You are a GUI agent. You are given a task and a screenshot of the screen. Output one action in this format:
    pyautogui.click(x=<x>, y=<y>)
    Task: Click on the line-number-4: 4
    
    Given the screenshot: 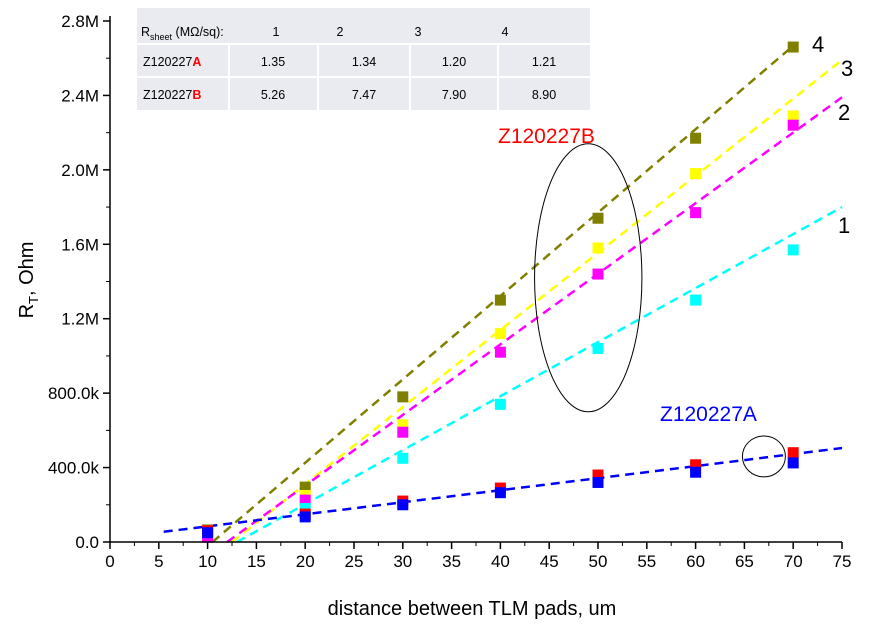 What is the action you would take?
    pyautogui.click(x=818, y=44)
    